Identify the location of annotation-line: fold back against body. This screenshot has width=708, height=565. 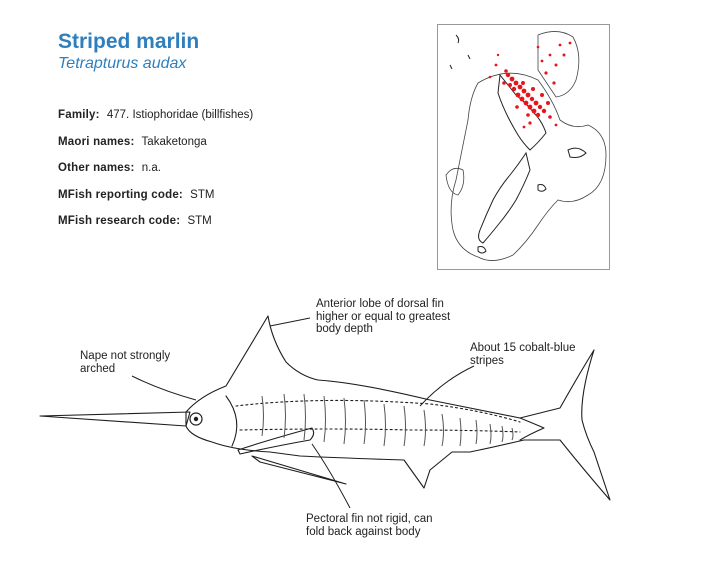
(363, 531).